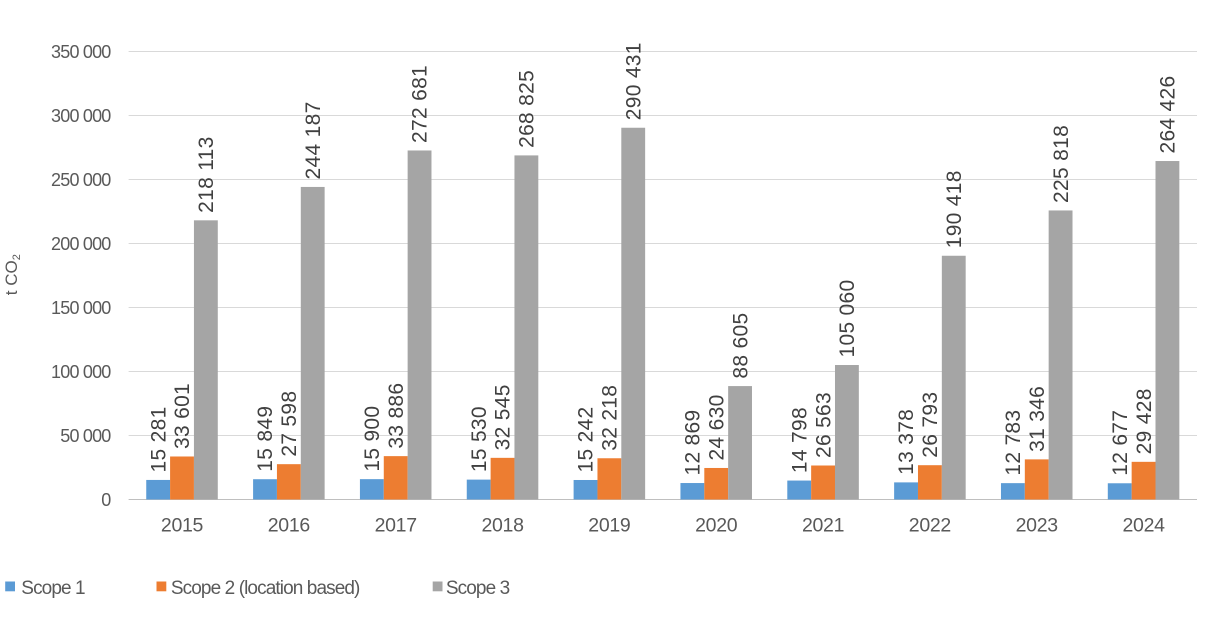 The width and height of the screenshot is (1223, 638). Describe the element at coordinates (502, 526) in the screenshot. I see `svg-text: 2018` at that location.